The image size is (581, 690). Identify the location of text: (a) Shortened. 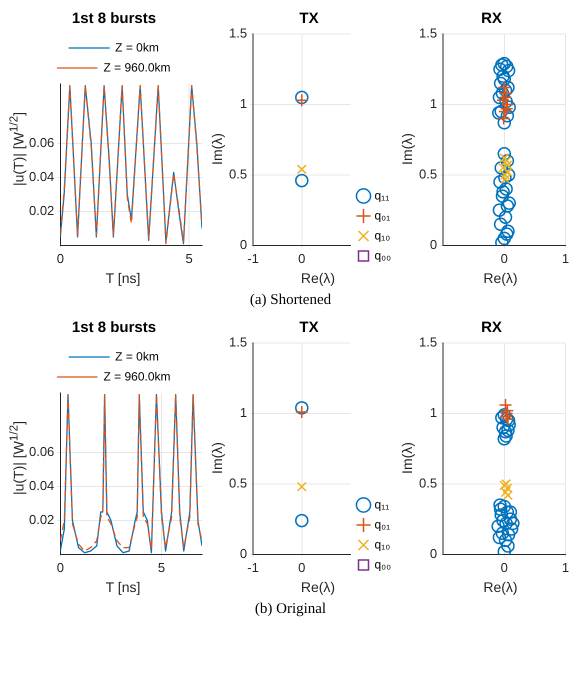
(290, 300).